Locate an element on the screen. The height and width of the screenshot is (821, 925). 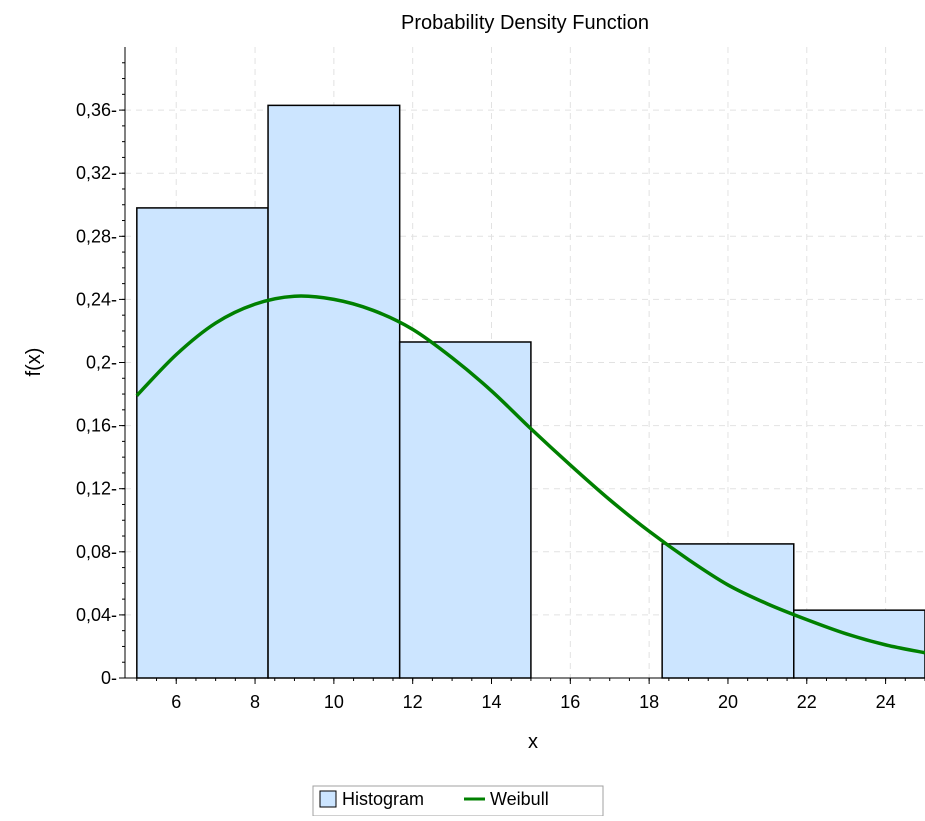
legend-weibull-label: Weibull is located at coordinates (519, 799).